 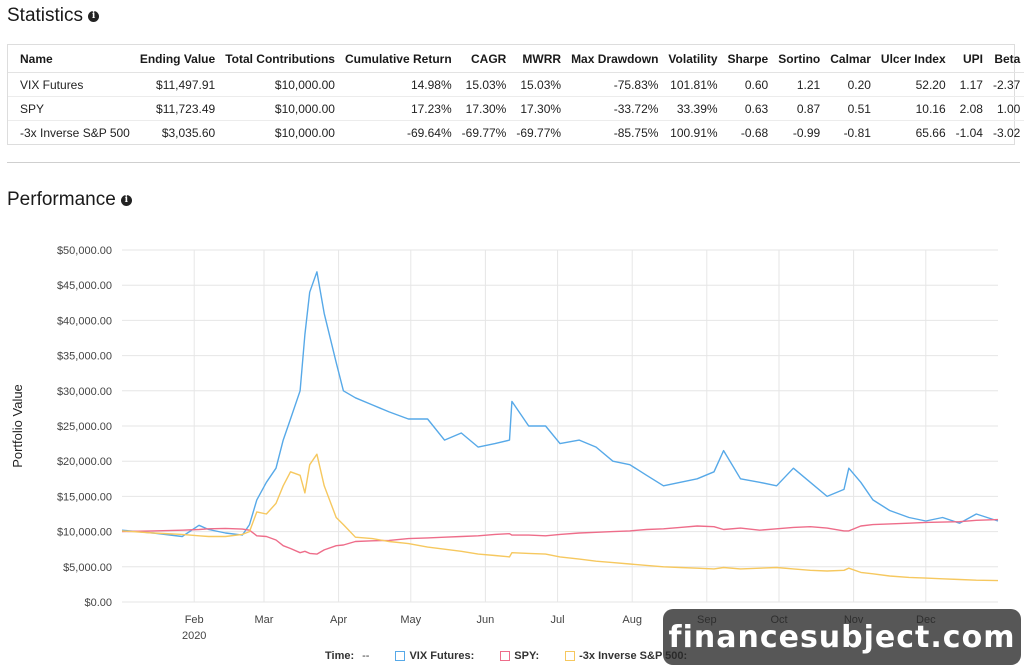 What do you see at coordinates (194, 620) in the screenshot?
I see `x-tick-label: Feb` at bounding box center [194, 620].